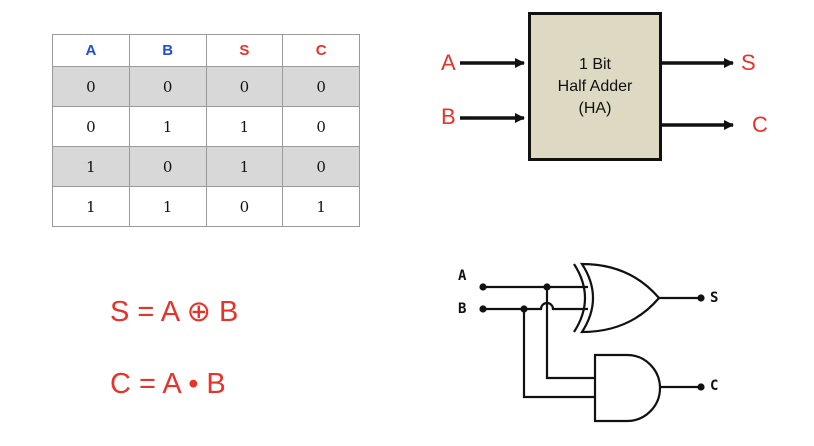 This screenshot has height=446, width=814. What do you see at coordinates (701, 298) in the screenshot?
I see `output-s-dot` at bounding box center [701, 298].